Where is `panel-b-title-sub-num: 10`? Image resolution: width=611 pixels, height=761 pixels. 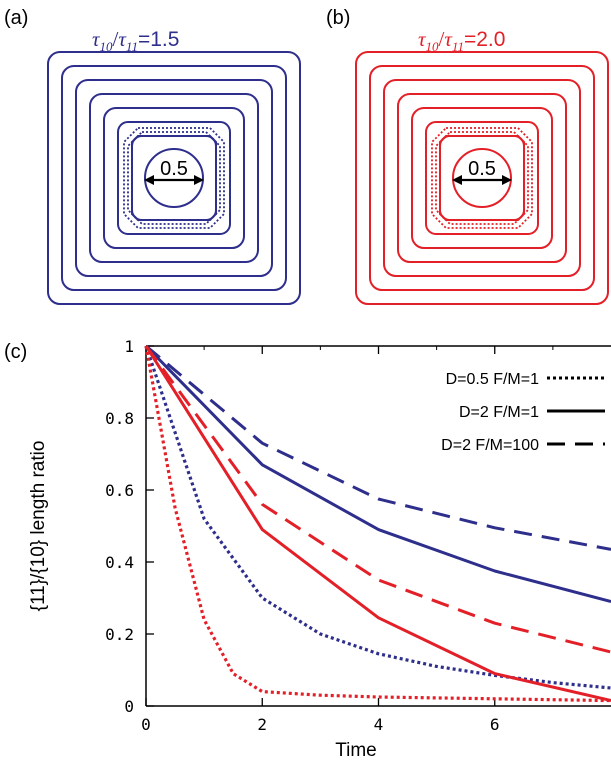
panel-b-title-sub-num: 10 is located at coordinates (433, 46).